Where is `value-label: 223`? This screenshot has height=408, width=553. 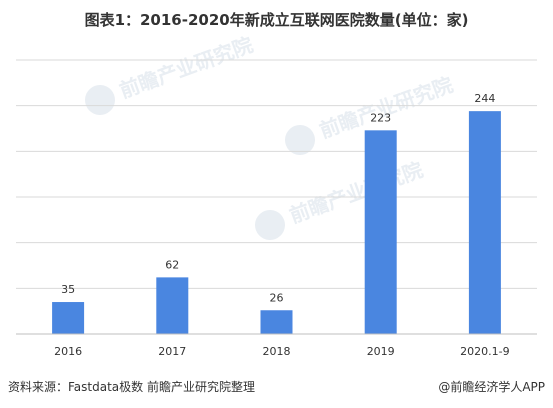 value-label: 223 is located at coordinates (380, 117).